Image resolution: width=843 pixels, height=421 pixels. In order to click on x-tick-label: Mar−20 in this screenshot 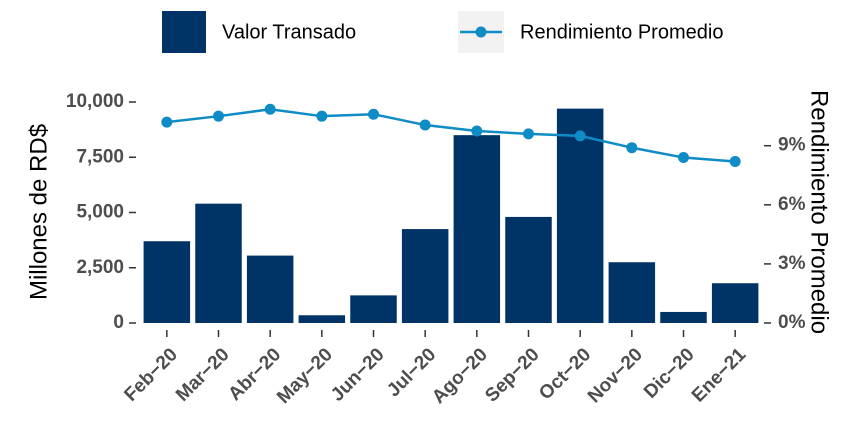, I will do `click(203, 375)`.